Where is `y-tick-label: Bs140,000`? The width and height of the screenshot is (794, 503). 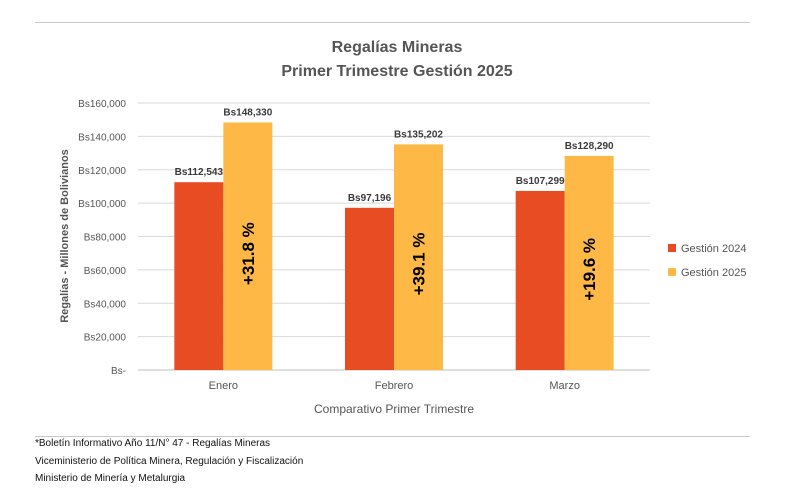 y-tick-label: Bs140,000 is located at coordinates (102, 137).